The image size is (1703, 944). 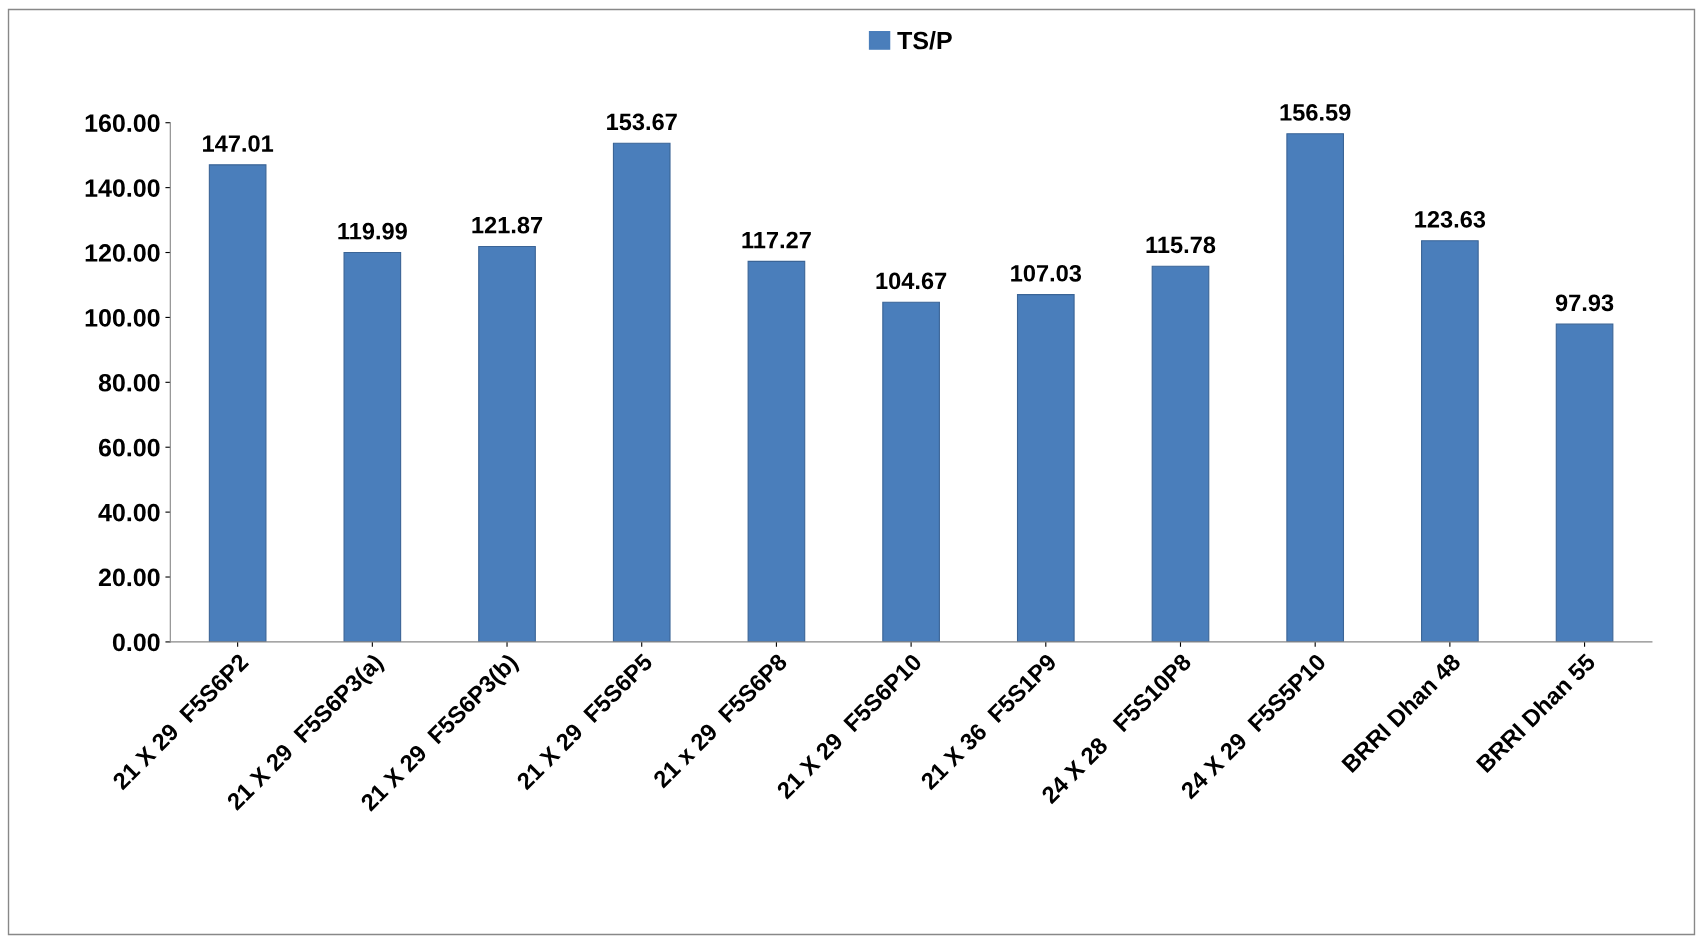 I want to click on data-label: 115.78, so click(x=1181, y=245).